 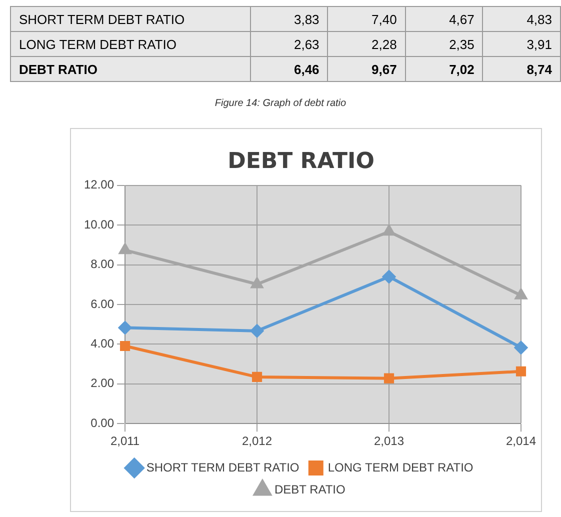 What do you see at coordinates (99, 224) in the screenshot?
I see `y-tick-label: 10.00` at bounding box center [99, 224].